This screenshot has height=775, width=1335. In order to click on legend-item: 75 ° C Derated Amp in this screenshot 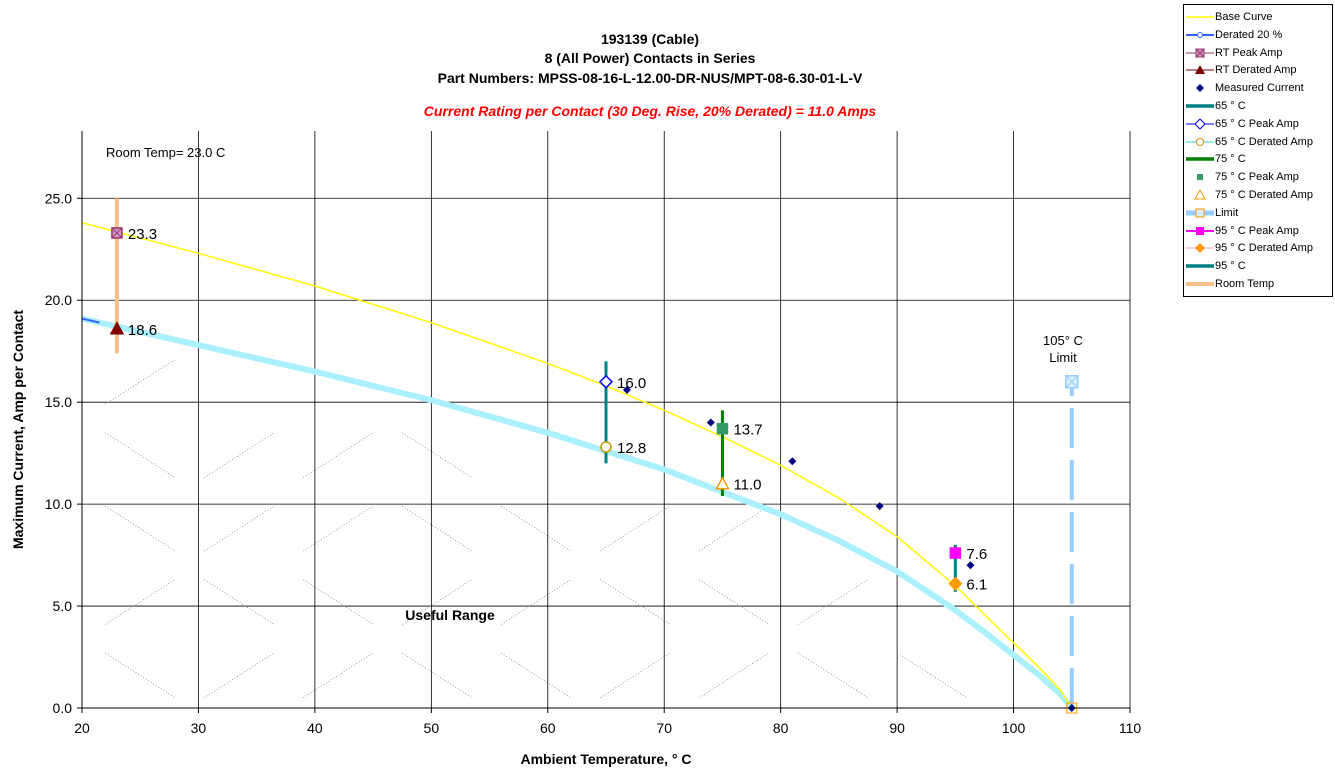, I will do `click(1259, 195)`.